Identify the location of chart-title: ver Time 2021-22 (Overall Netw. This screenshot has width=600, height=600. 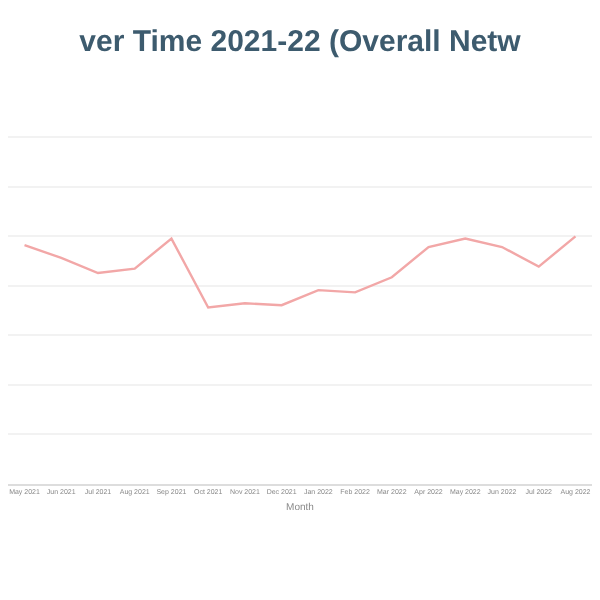
(300, 42).